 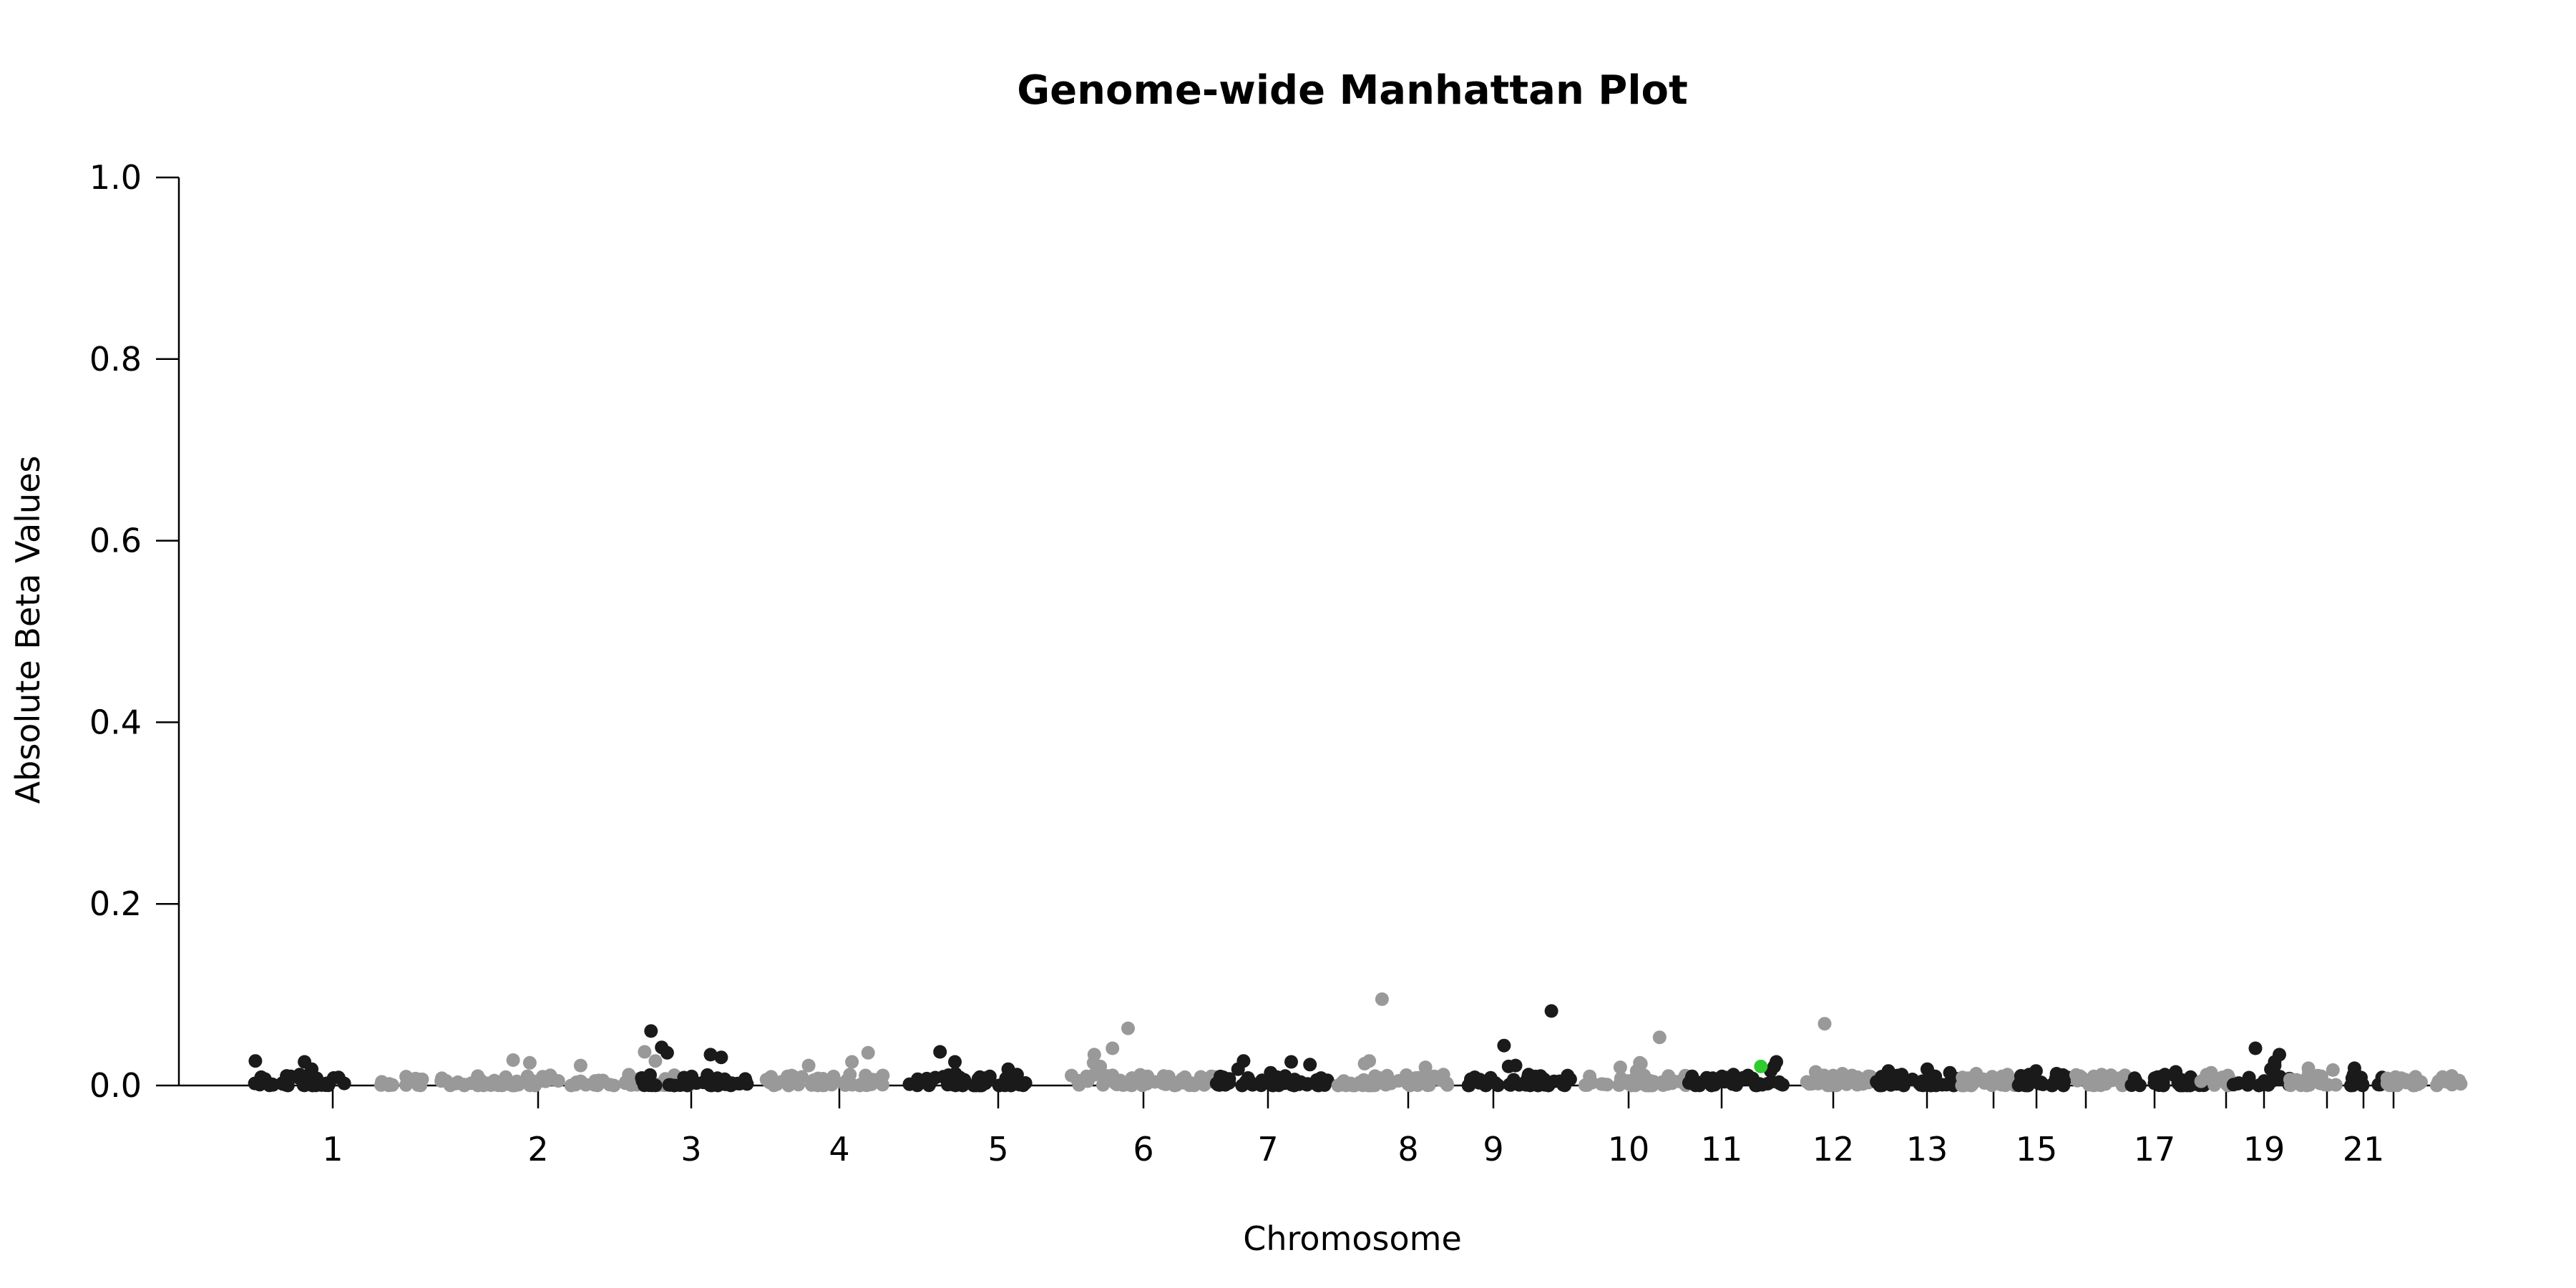 What do you see at coordinates (2264, 1149) in the screenshot?
I see `x-tick-label: 19` at bounding box center [2264, 1149].